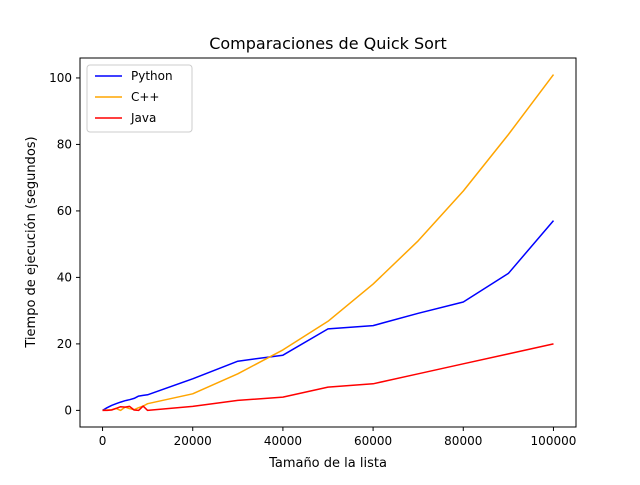 The height and width of the screenshot is (485, 640). What do you see at coordinates (328, 377) in the screenshot?
I see `series-line-java` at bounding box center [328, 377].